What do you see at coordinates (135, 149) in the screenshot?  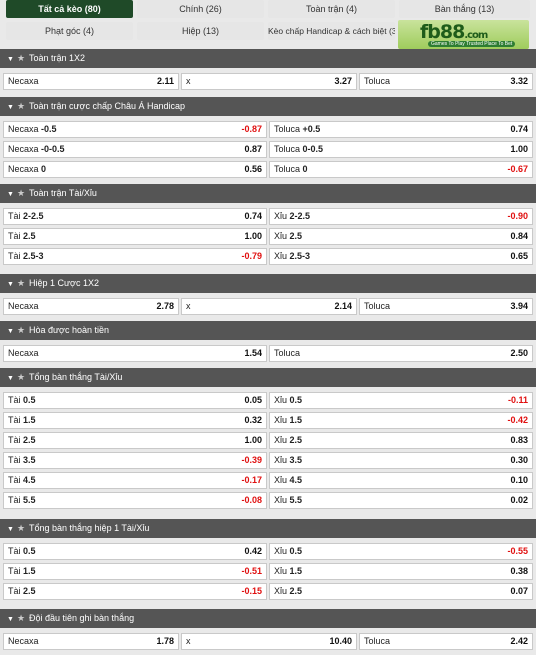 I see `odds-cell: Necaxa -0-0.5 0.87` at bounding box center [135, 149].